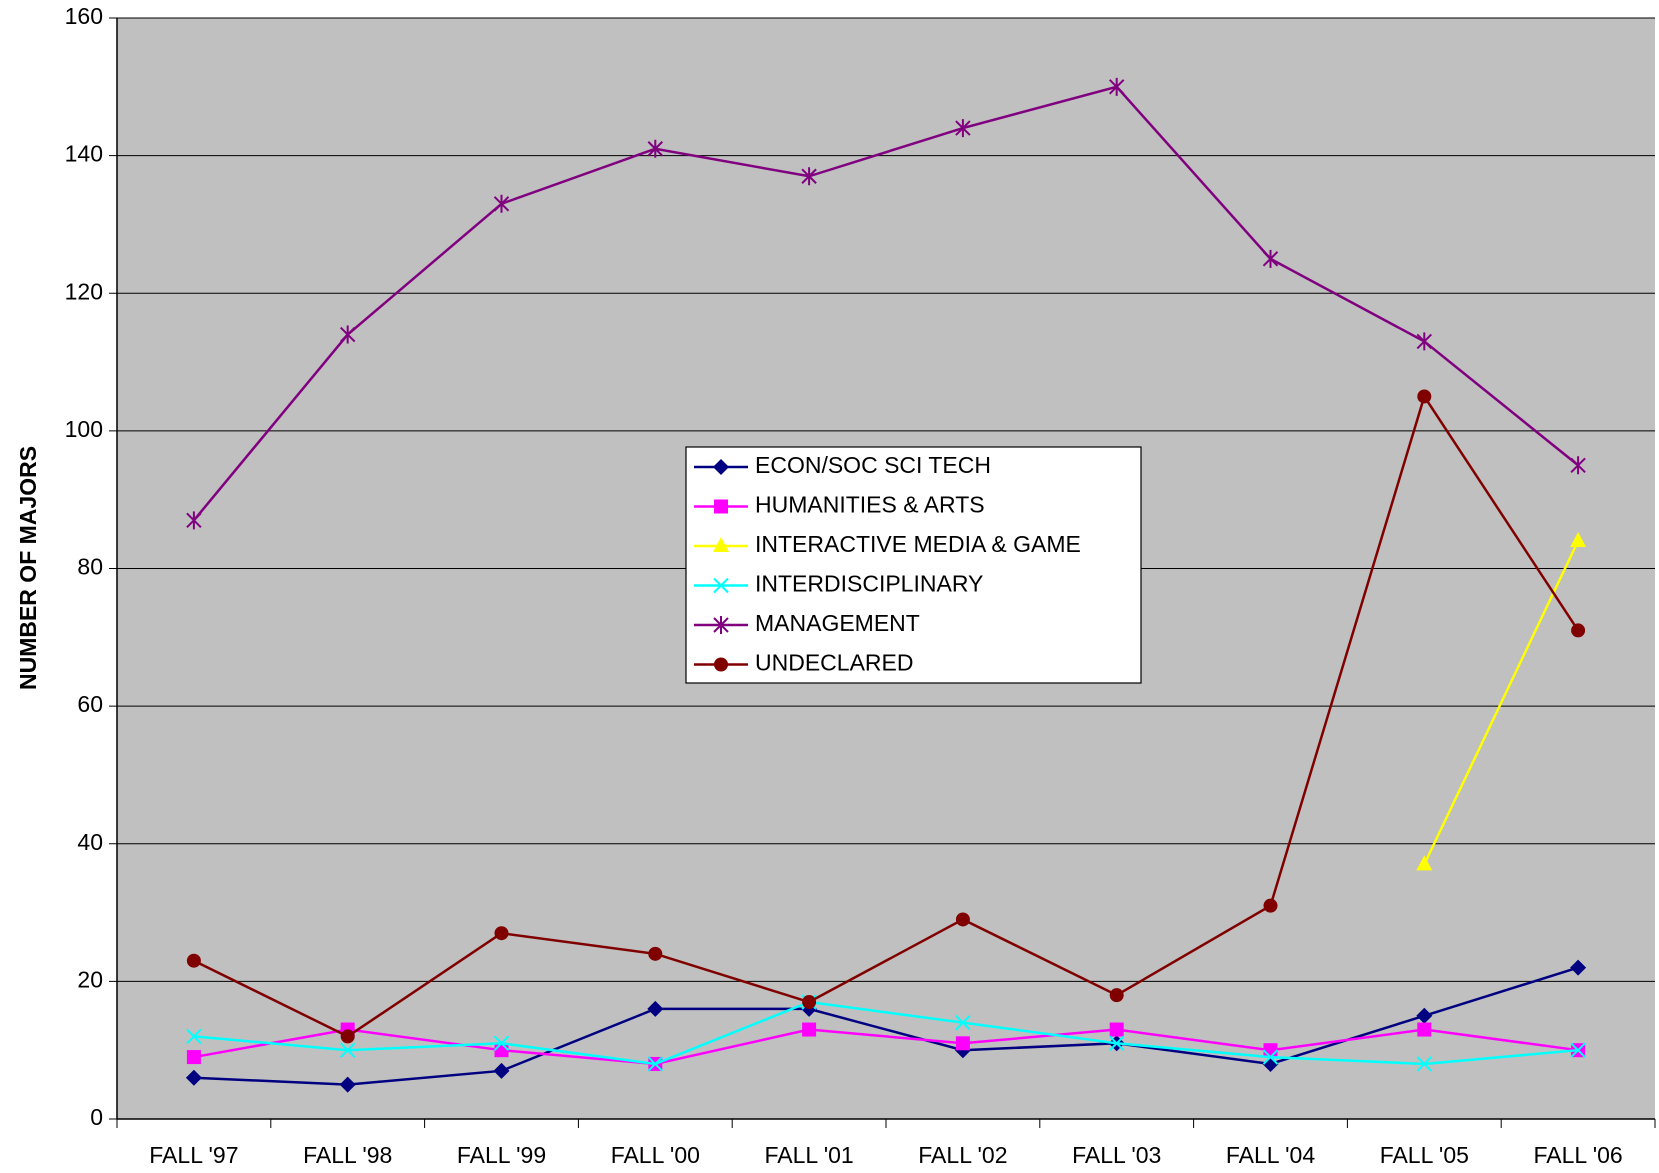 The height and width of the screenshot is (1173, 1659). Describe the element at coordinates (84, 154) in the screenshot. I see `y-tick-label: 140` at that location.